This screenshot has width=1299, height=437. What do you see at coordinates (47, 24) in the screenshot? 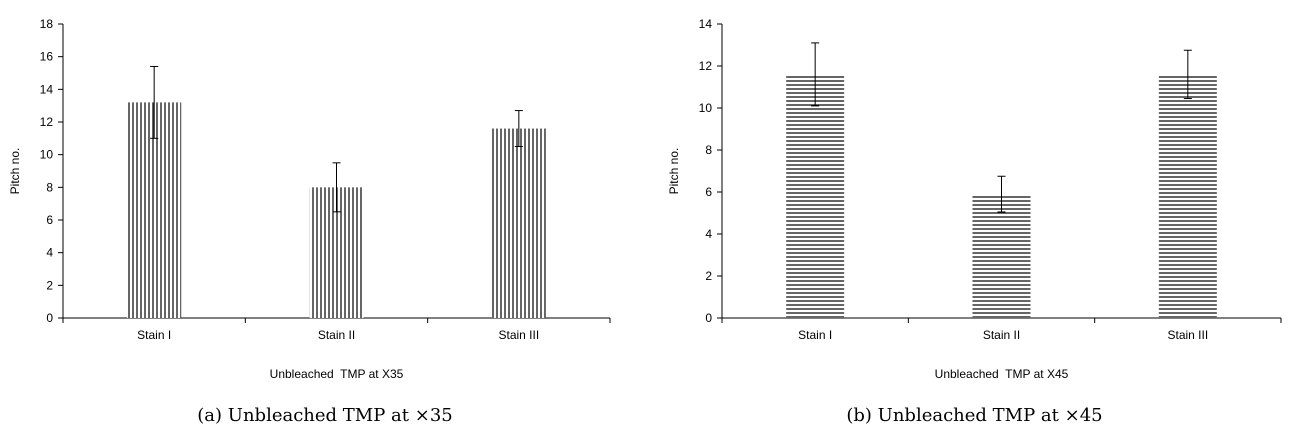
I see `y-tick-label: 18` at bounding box center [47, 24].